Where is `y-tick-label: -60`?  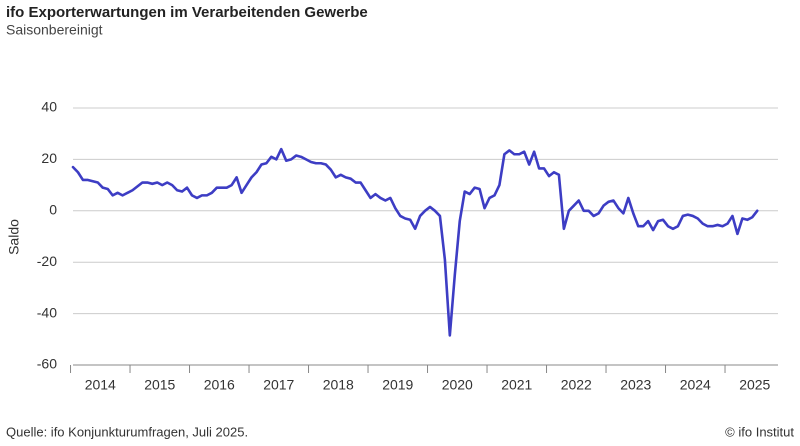
y-tick-label: -60 is located at coordinates (47, 364).